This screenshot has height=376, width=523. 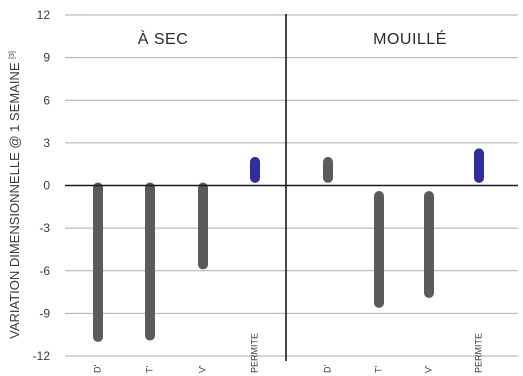 I want to click on y-tick-label: 0, so click(x=46, y=186).